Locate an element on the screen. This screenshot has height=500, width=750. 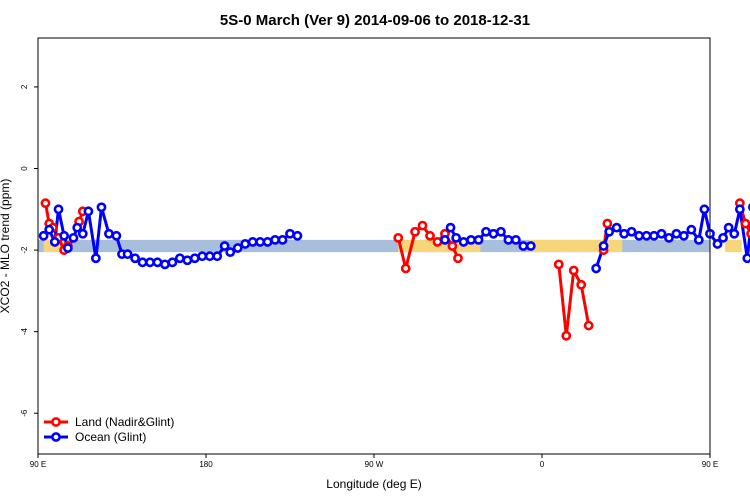
land-band is located at coordinates (733, 246).